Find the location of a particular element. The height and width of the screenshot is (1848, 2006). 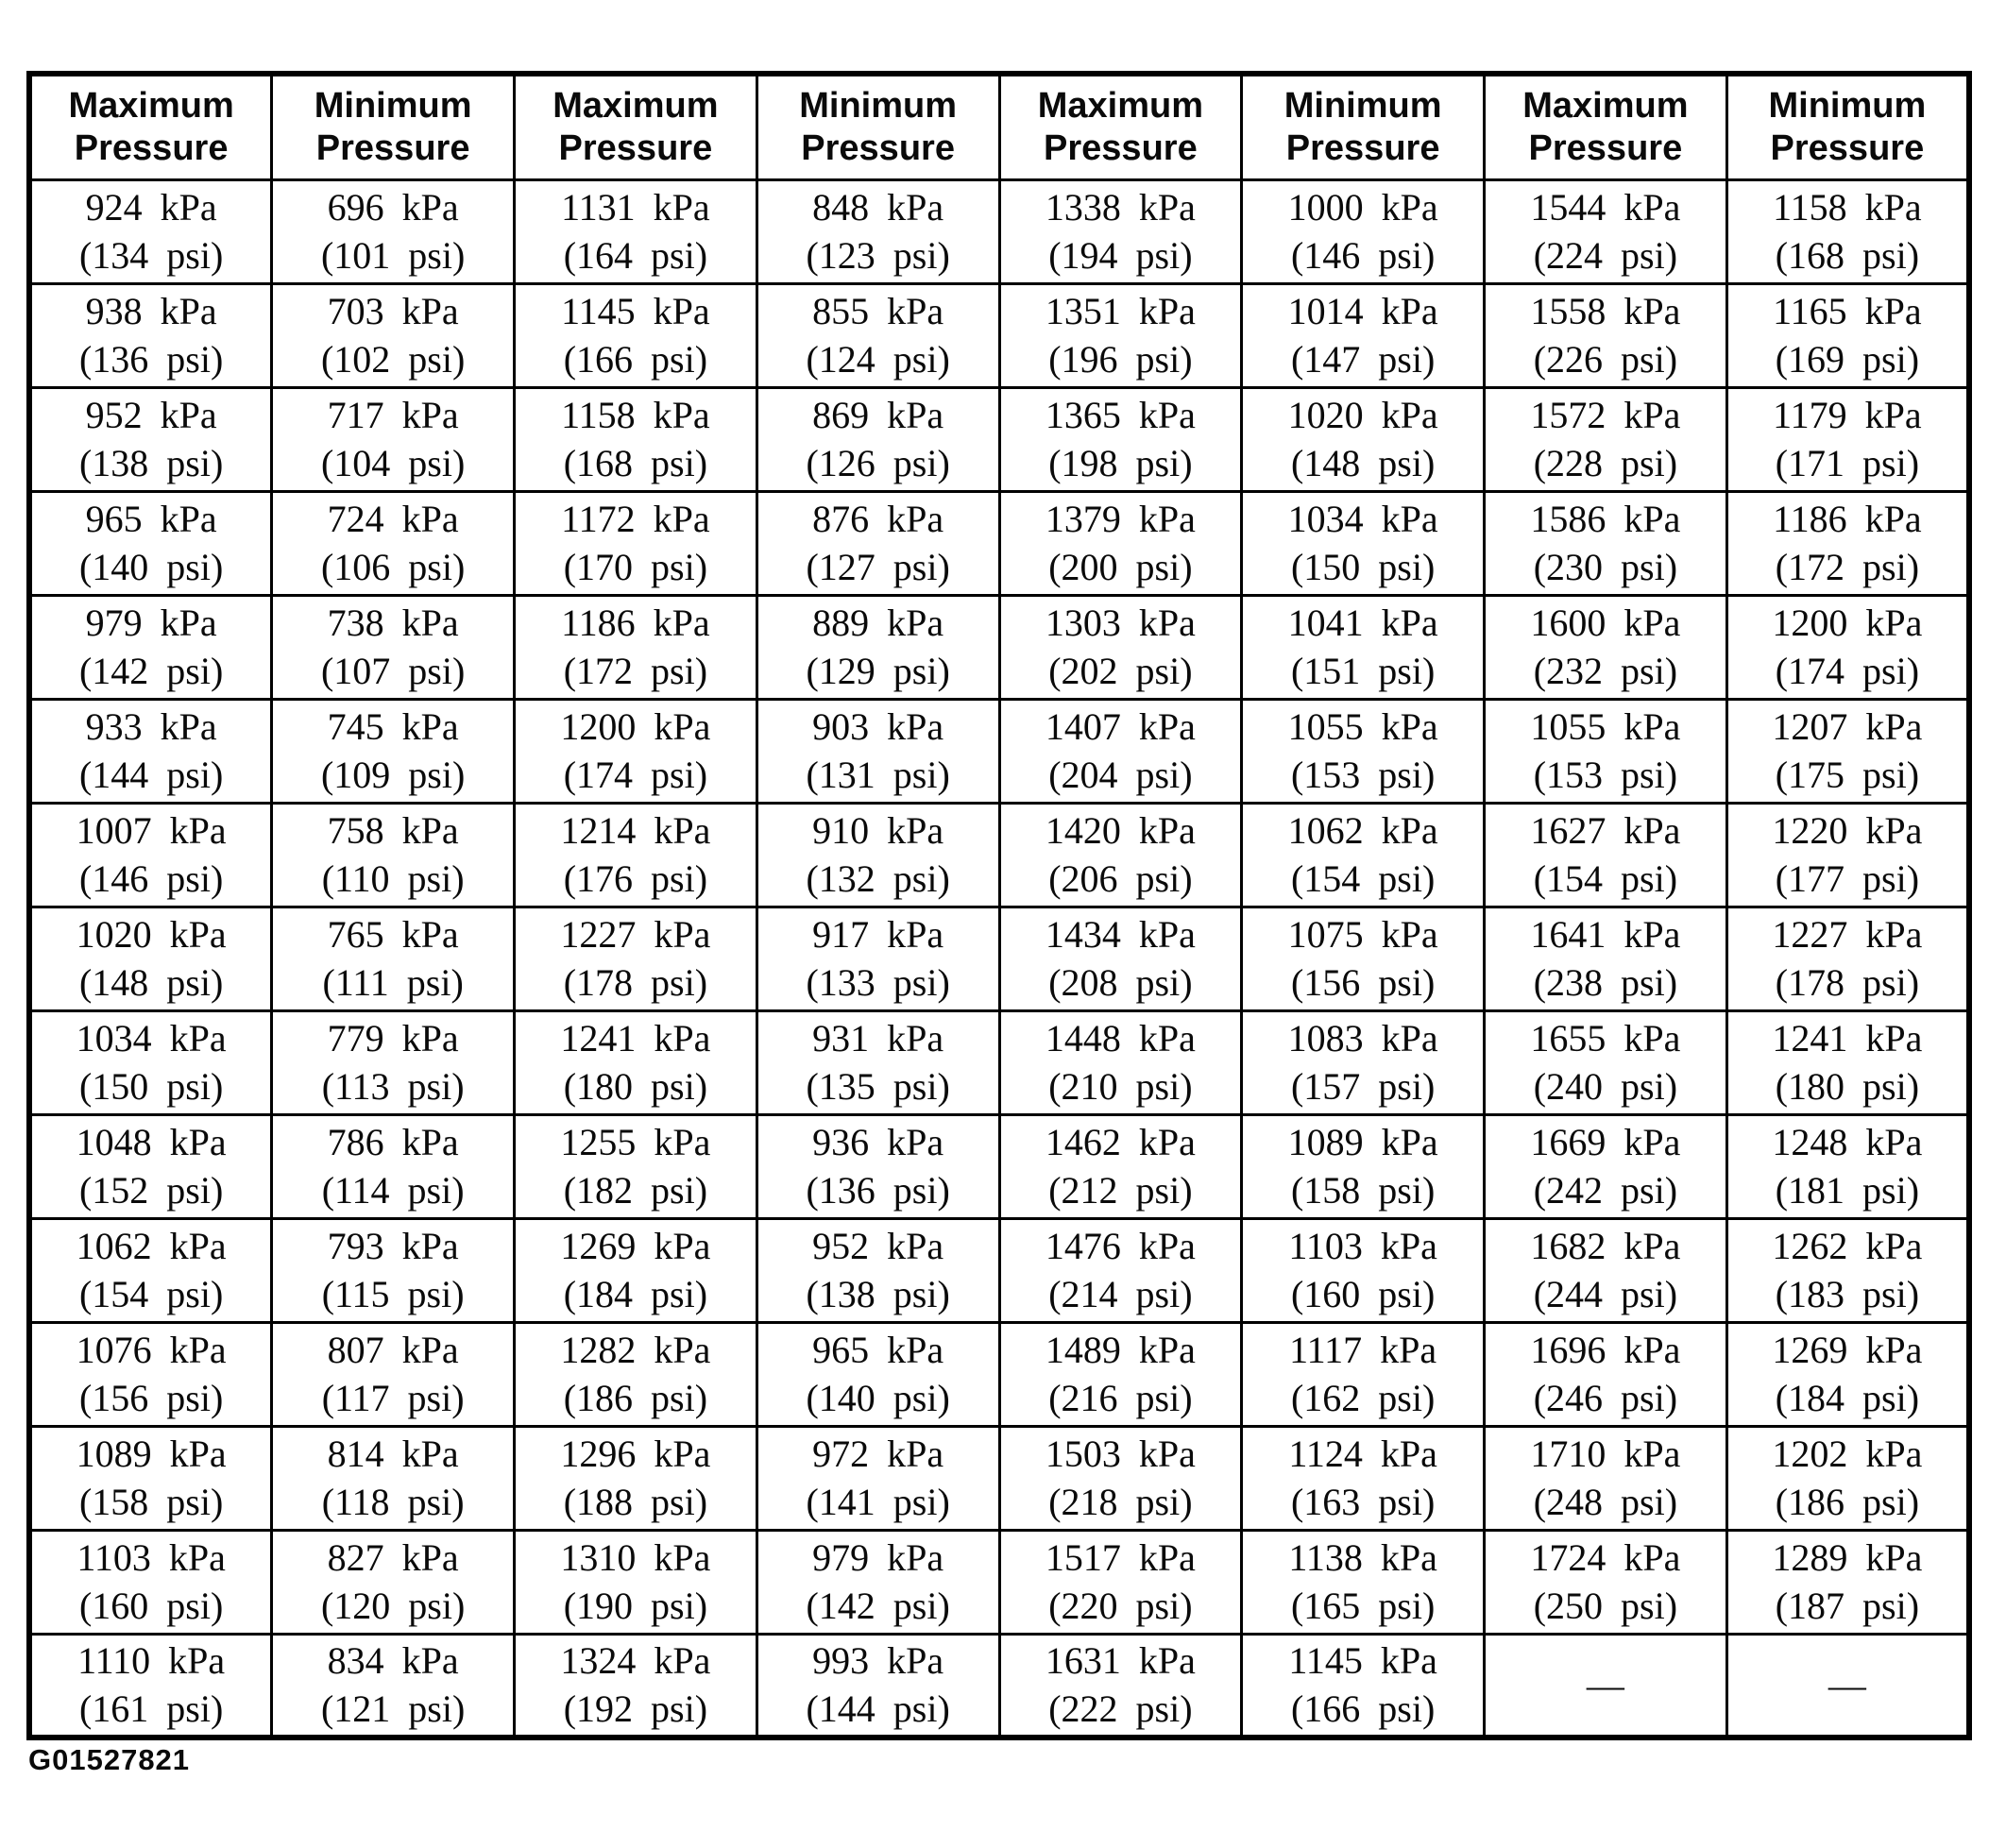

kpa-value: 1179 kPa is located at coordinates (1847, 415).